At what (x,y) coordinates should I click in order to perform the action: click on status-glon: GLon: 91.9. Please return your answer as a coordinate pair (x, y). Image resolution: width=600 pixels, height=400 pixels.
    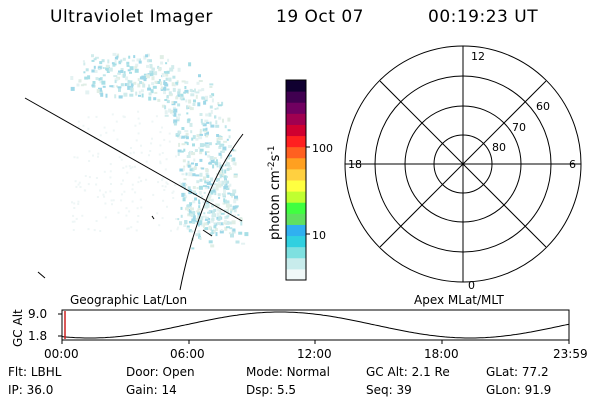
    Looking at the image, I should click on (519, 390).